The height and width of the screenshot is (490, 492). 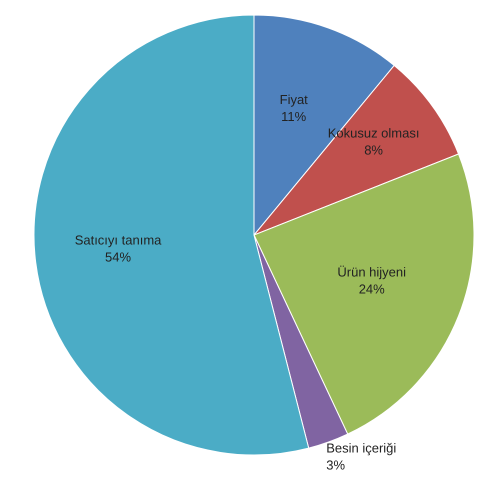 I want to click on data-label: 3%, so click(x=336, y=465).